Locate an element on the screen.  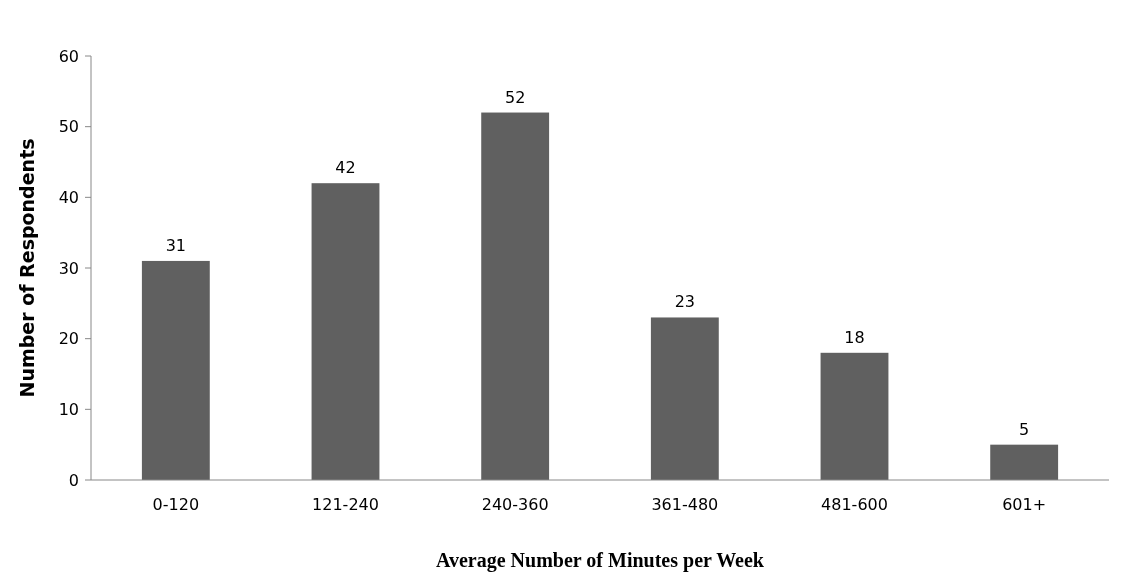
y-tick-label: 30 is located at coordinates (68, 268).